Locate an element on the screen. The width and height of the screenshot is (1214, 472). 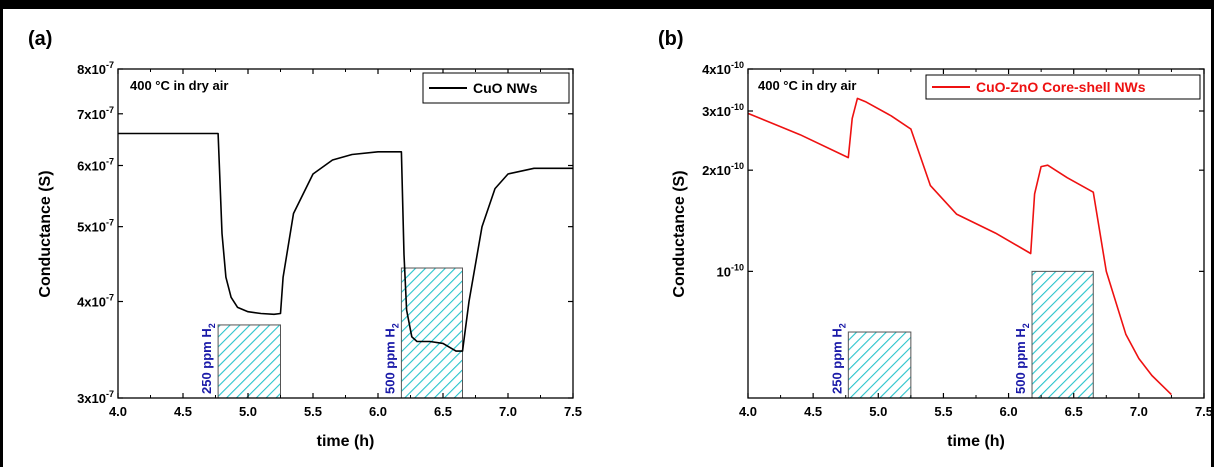
y-tick-mantissa: 6x10 is located at coordinates (91, 165).